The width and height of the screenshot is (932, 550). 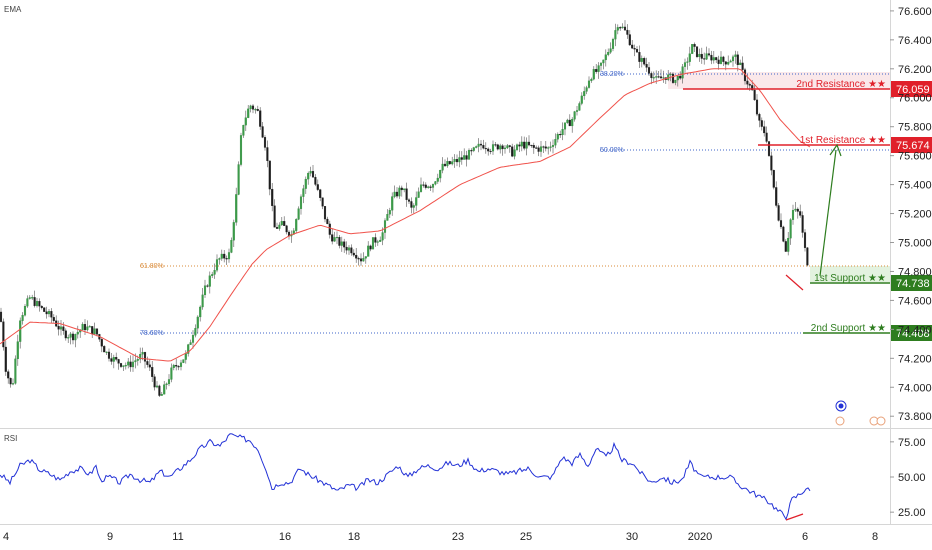 I want to click on flag-icon-dot, so click(x=841, y=406).